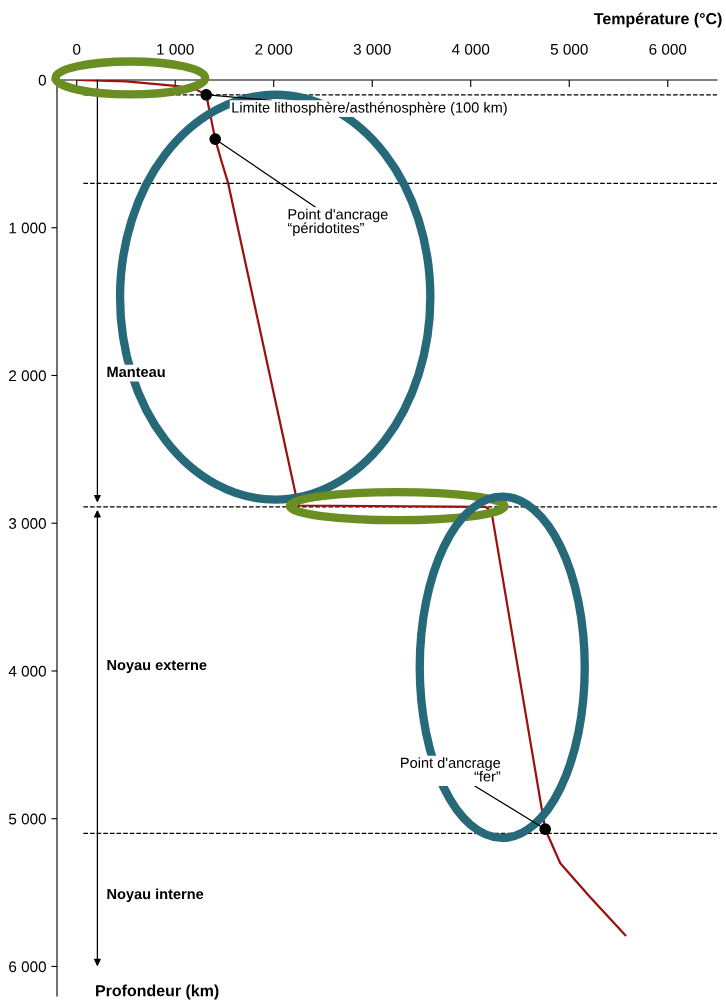 The width and height of the screenshot is (726, 1003). Describe the element at coordinates (274, 49) in the screenshot. I see `x-tick-label: 2 000` at that location.